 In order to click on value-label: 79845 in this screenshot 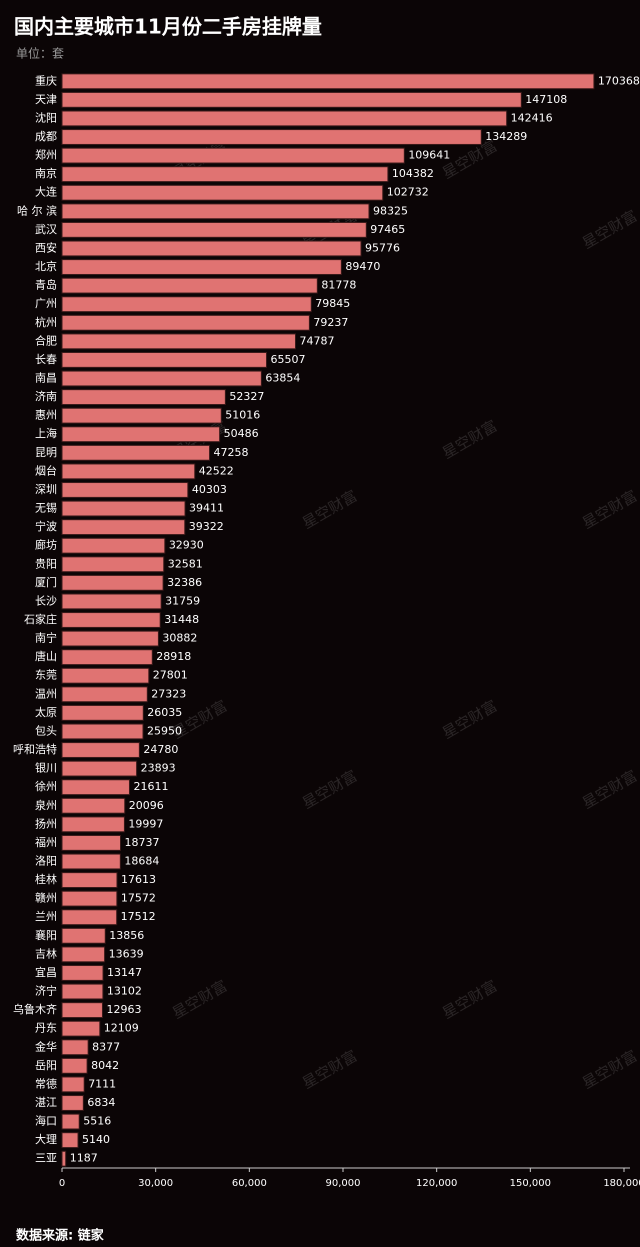, I will do `click(332, 303)`.